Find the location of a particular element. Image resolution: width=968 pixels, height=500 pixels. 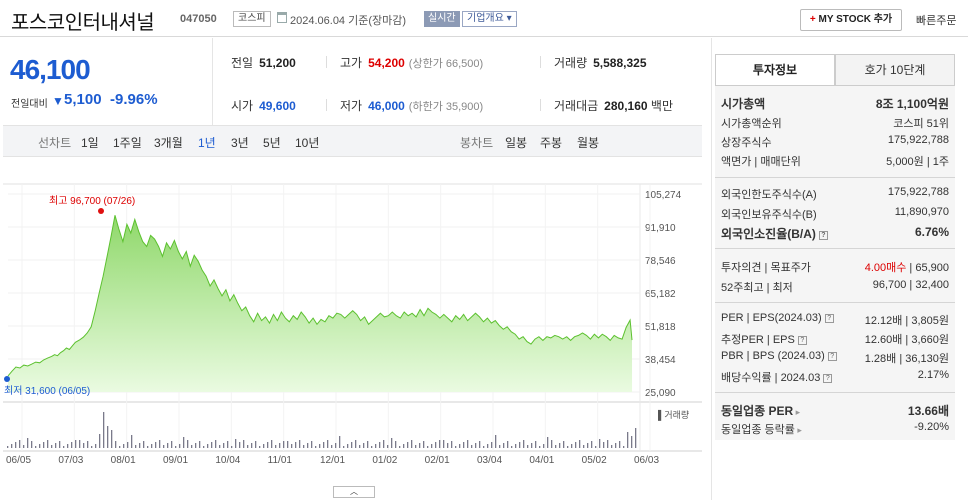

tab-line-chart: 선차트 is located at coordinates (55, 143).